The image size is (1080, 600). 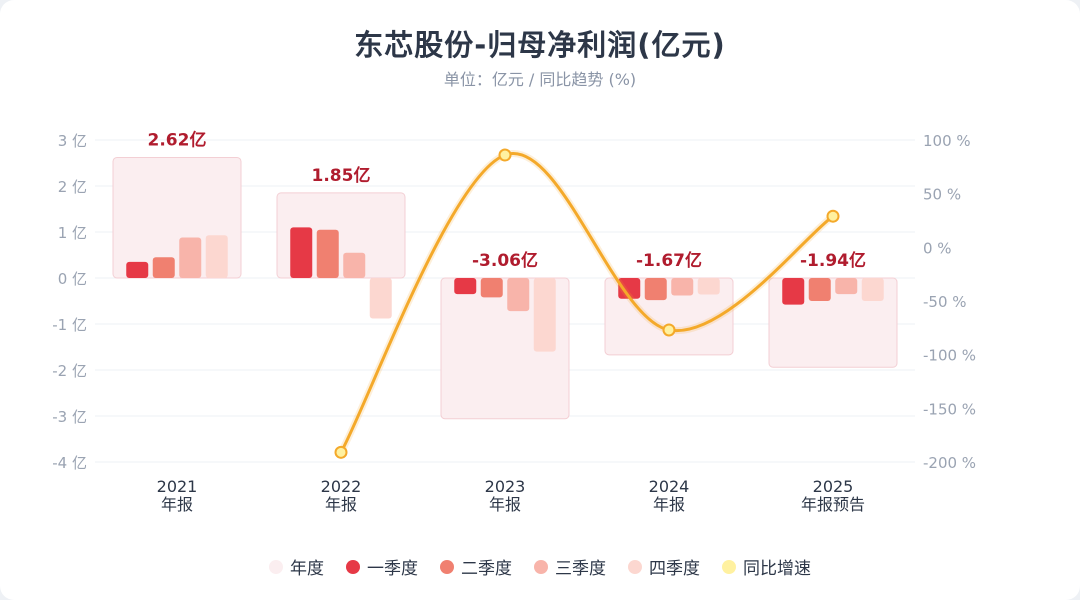 I want to click on x-tick-year: 2025, so click(x=833, y=486).